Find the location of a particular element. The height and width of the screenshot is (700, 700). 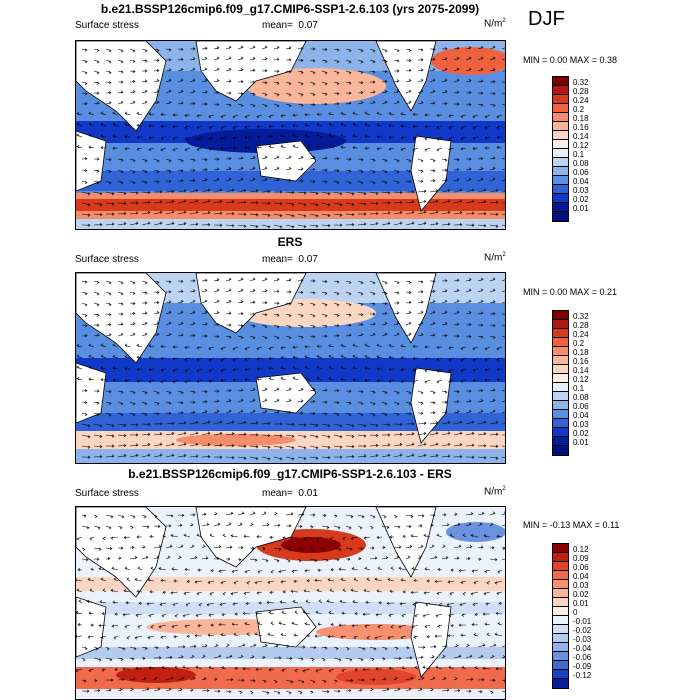

panel1-mean-label: mean= 0.07 is located at coordinates (290, 25).